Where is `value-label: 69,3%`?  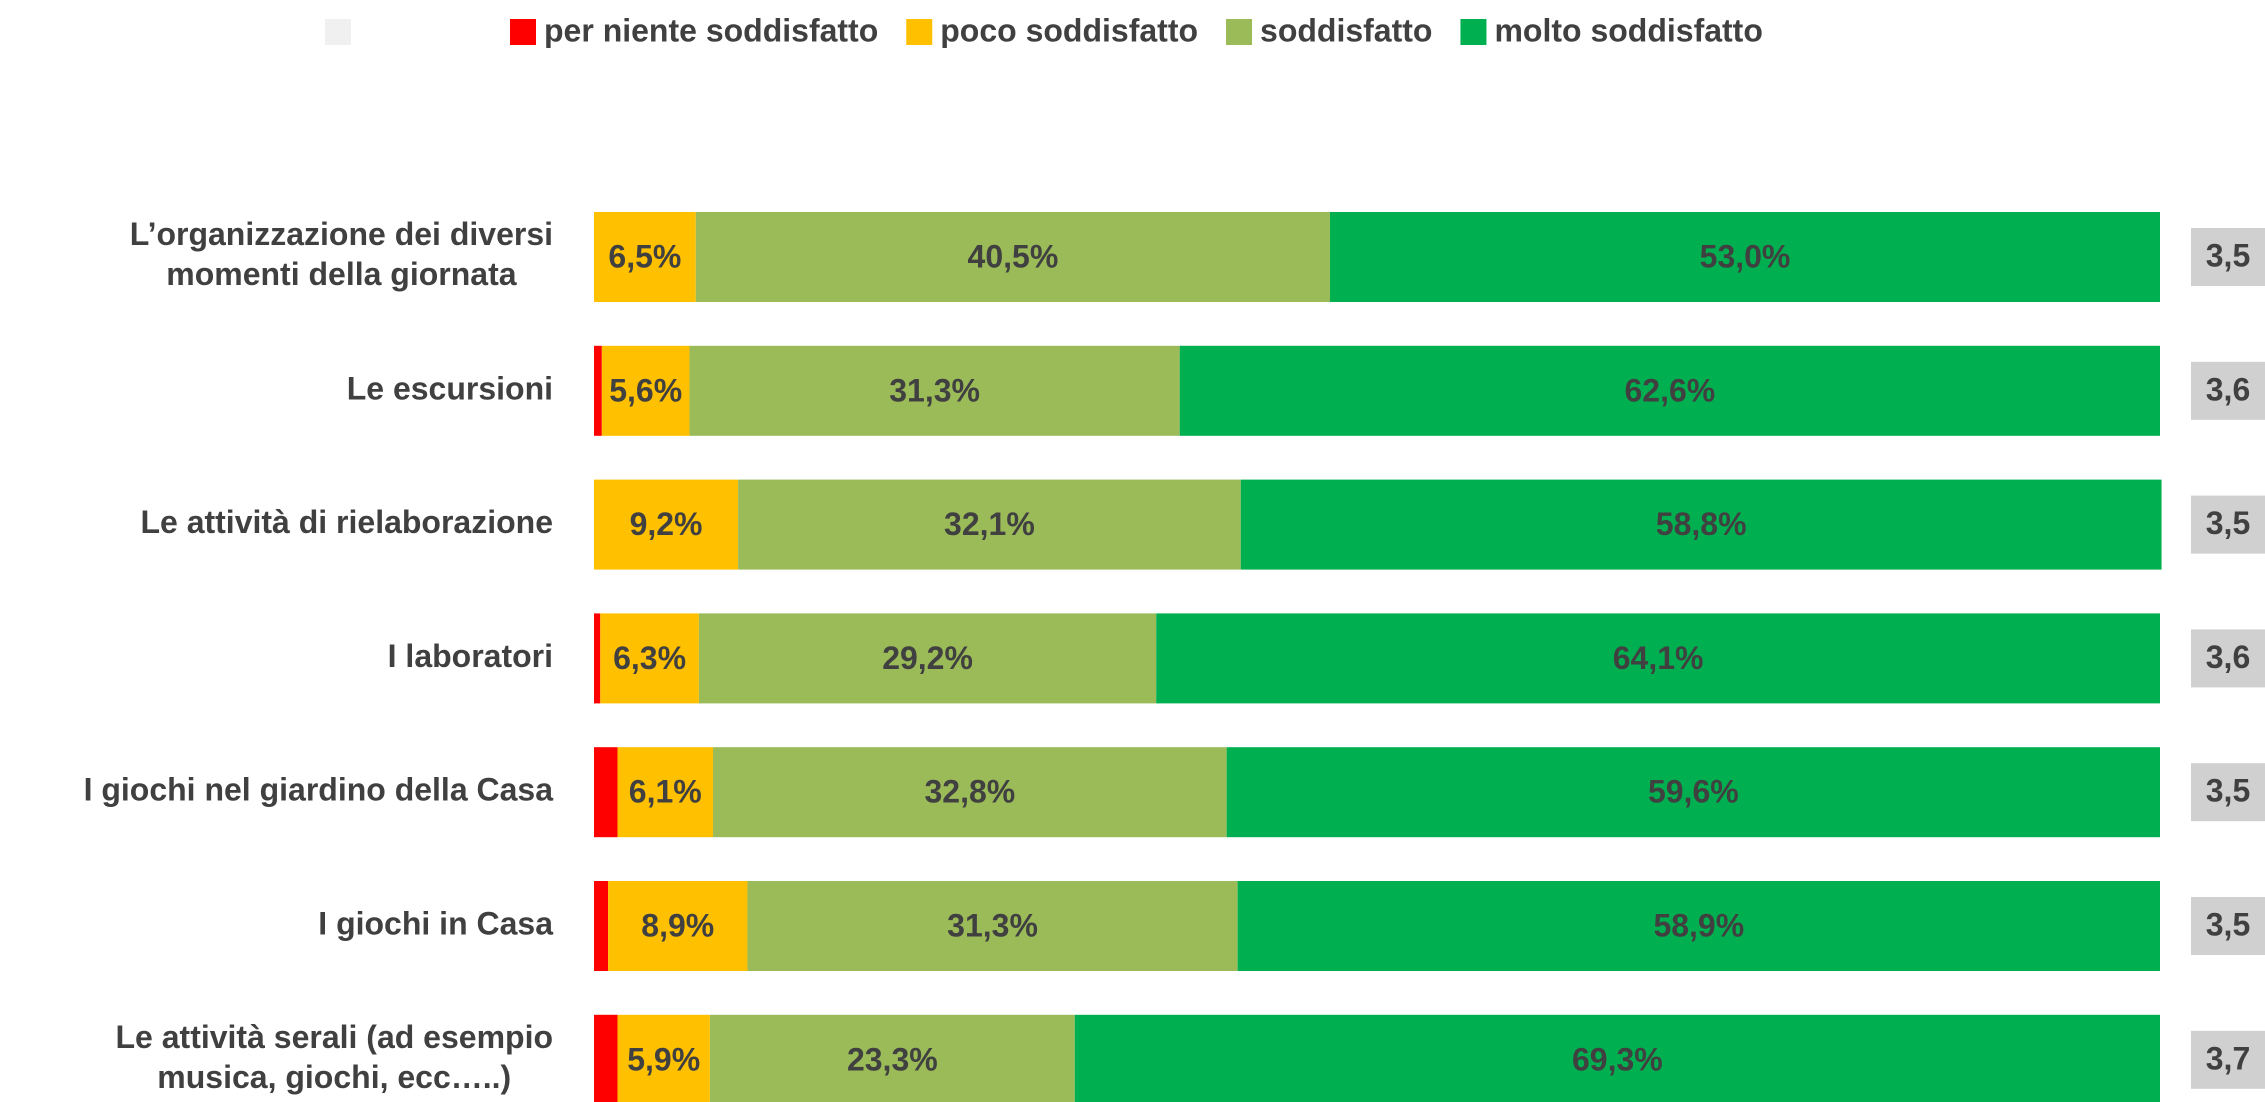 value-label: 69,3% is located at coordinates (1617, 1059).